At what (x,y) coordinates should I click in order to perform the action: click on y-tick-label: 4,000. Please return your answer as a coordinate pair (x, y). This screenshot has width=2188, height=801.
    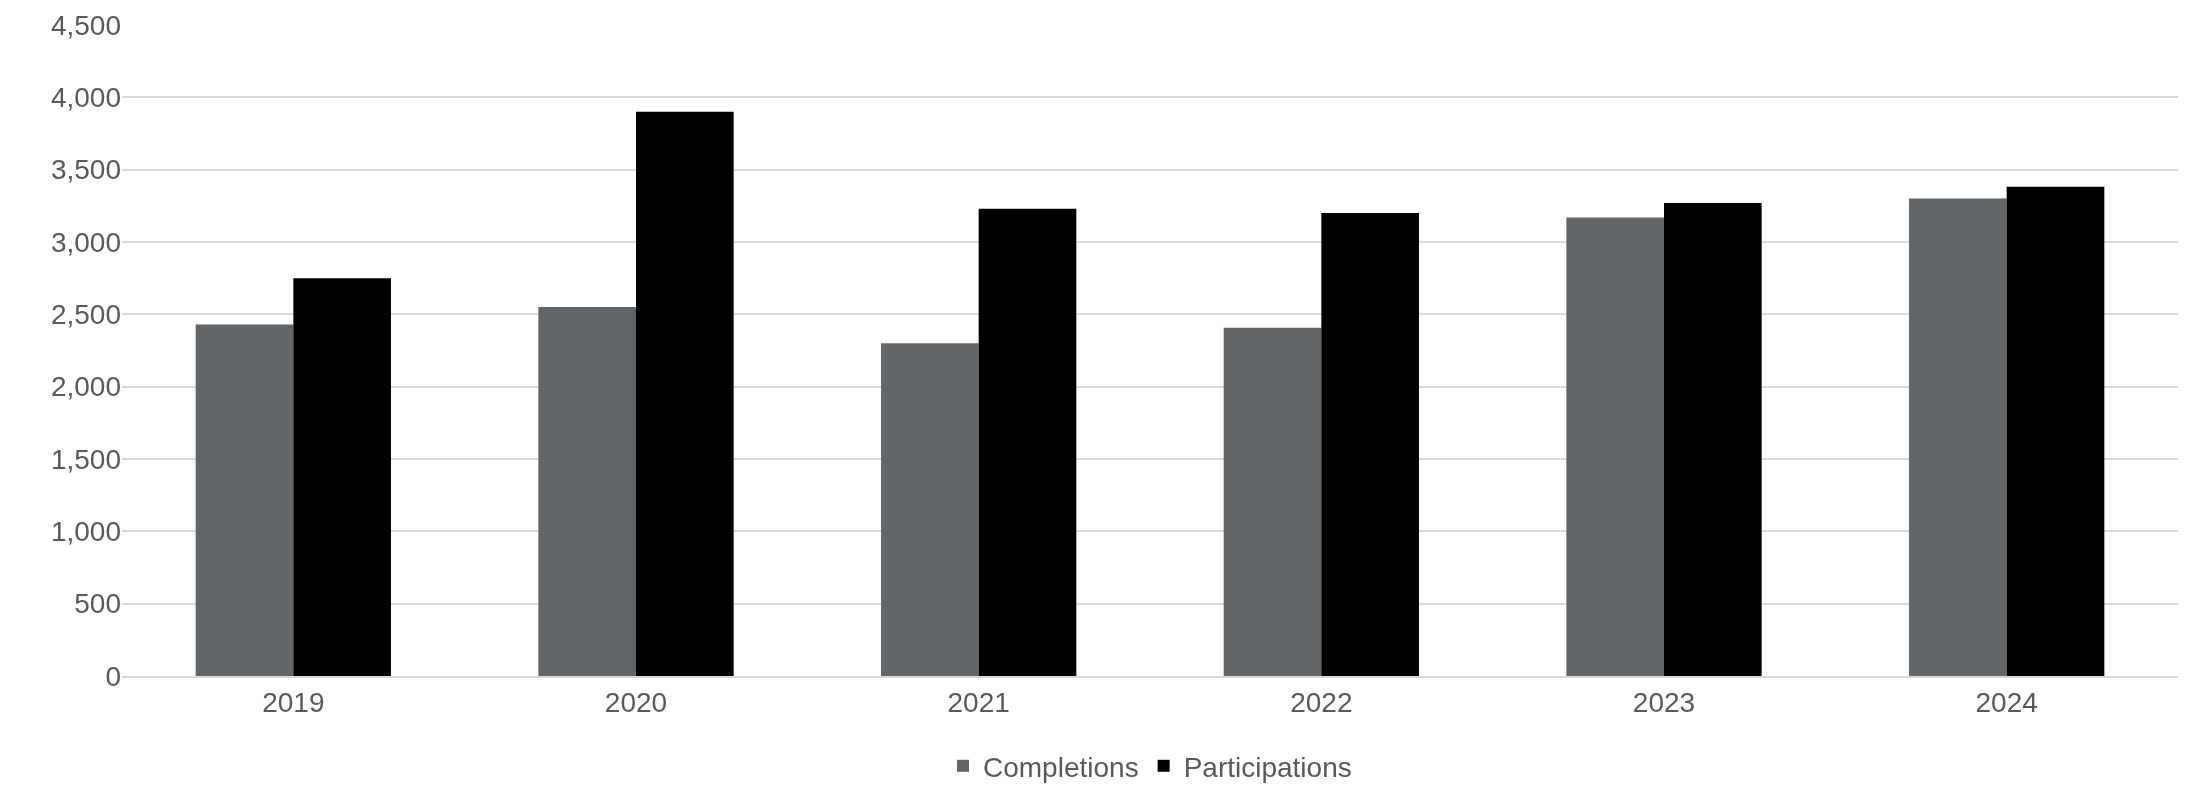
    Looking at the image, I should click on (85, 98).